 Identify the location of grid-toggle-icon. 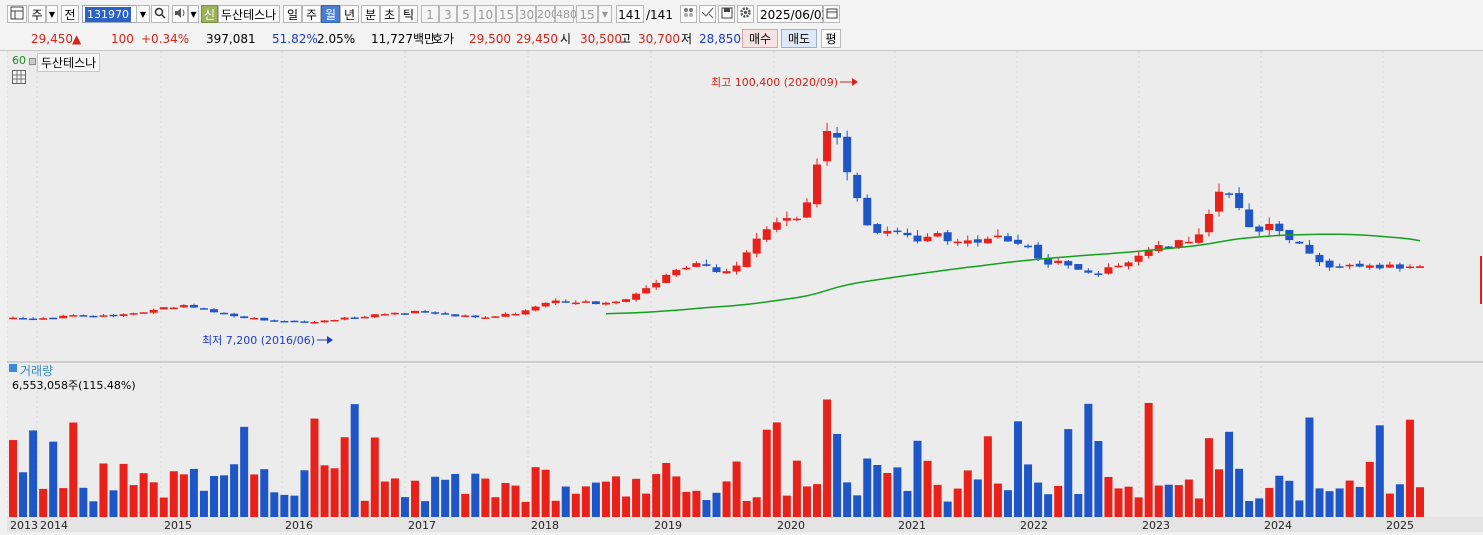
(19, 77).